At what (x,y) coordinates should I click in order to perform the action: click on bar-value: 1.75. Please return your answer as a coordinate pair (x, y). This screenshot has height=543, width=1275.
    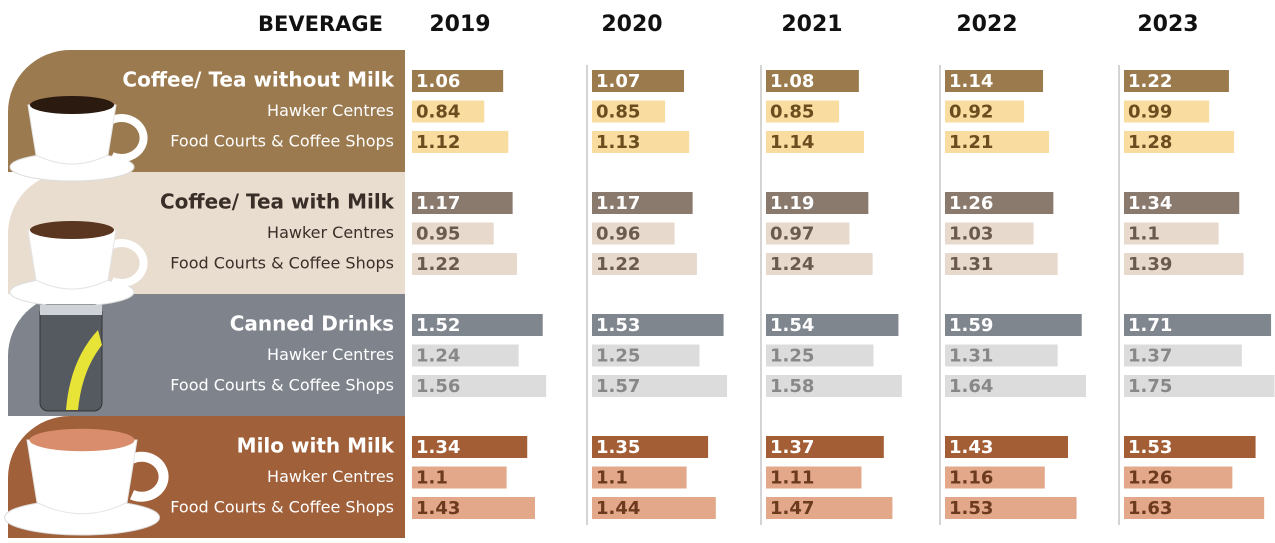
    Looking at the image, I should click on (1150, 386).